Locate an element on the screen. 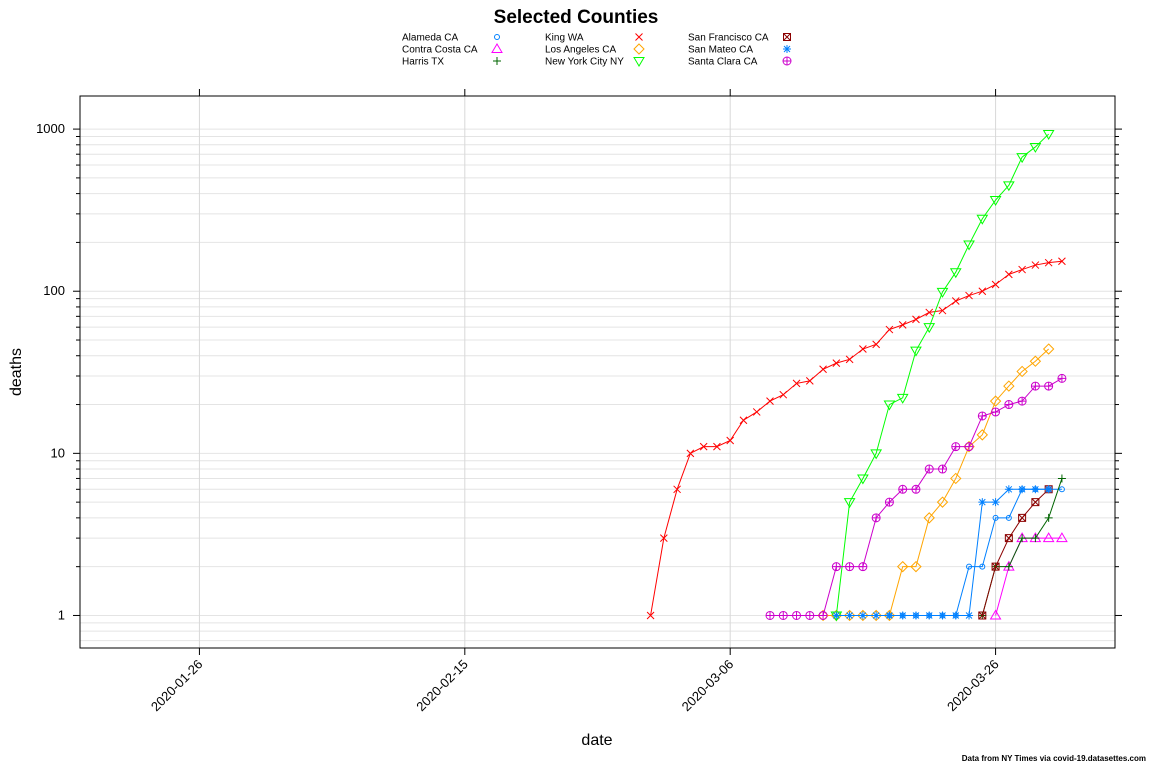 This screenshot has width=1152, height=768. series-harris-tx is located at coordinates (1022, 547).